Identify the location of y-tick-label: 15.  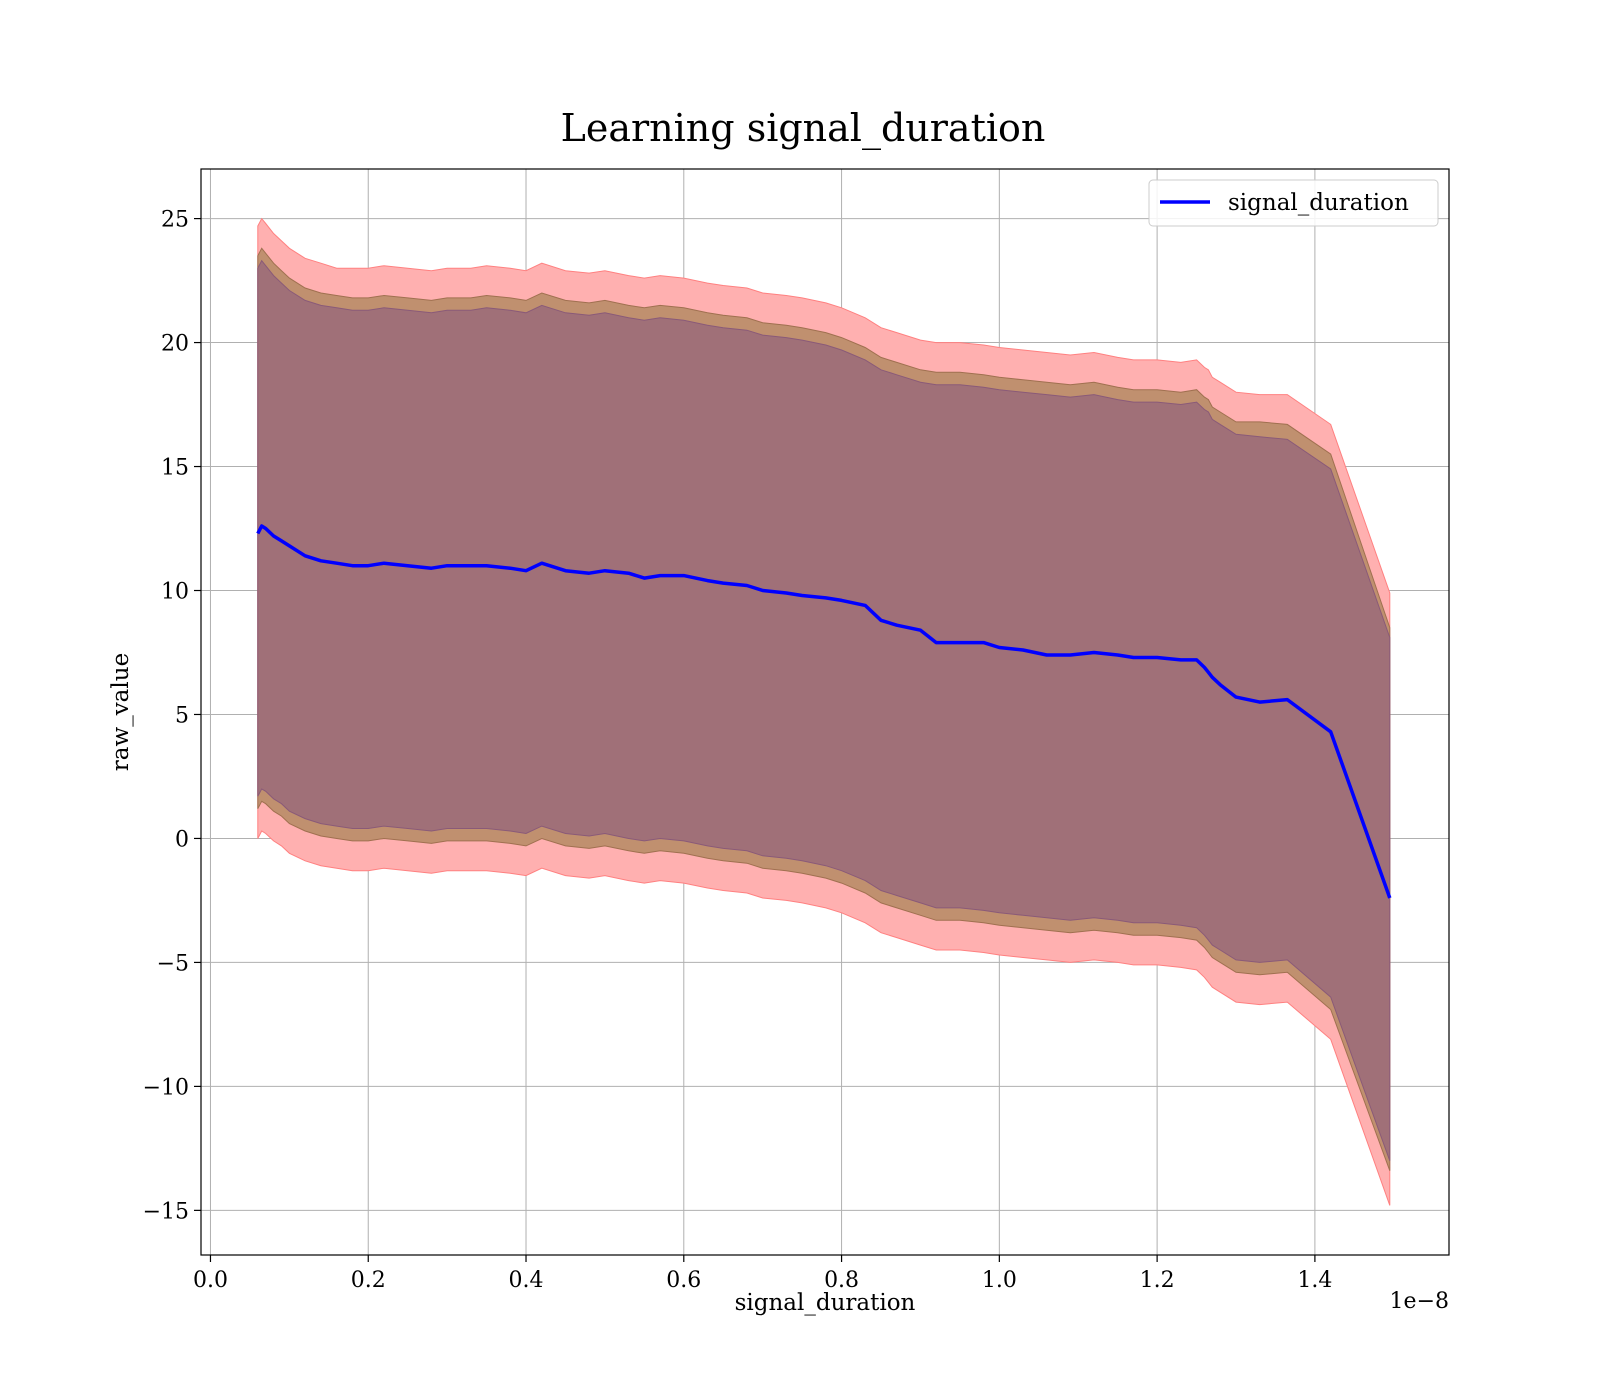
(175, 468).